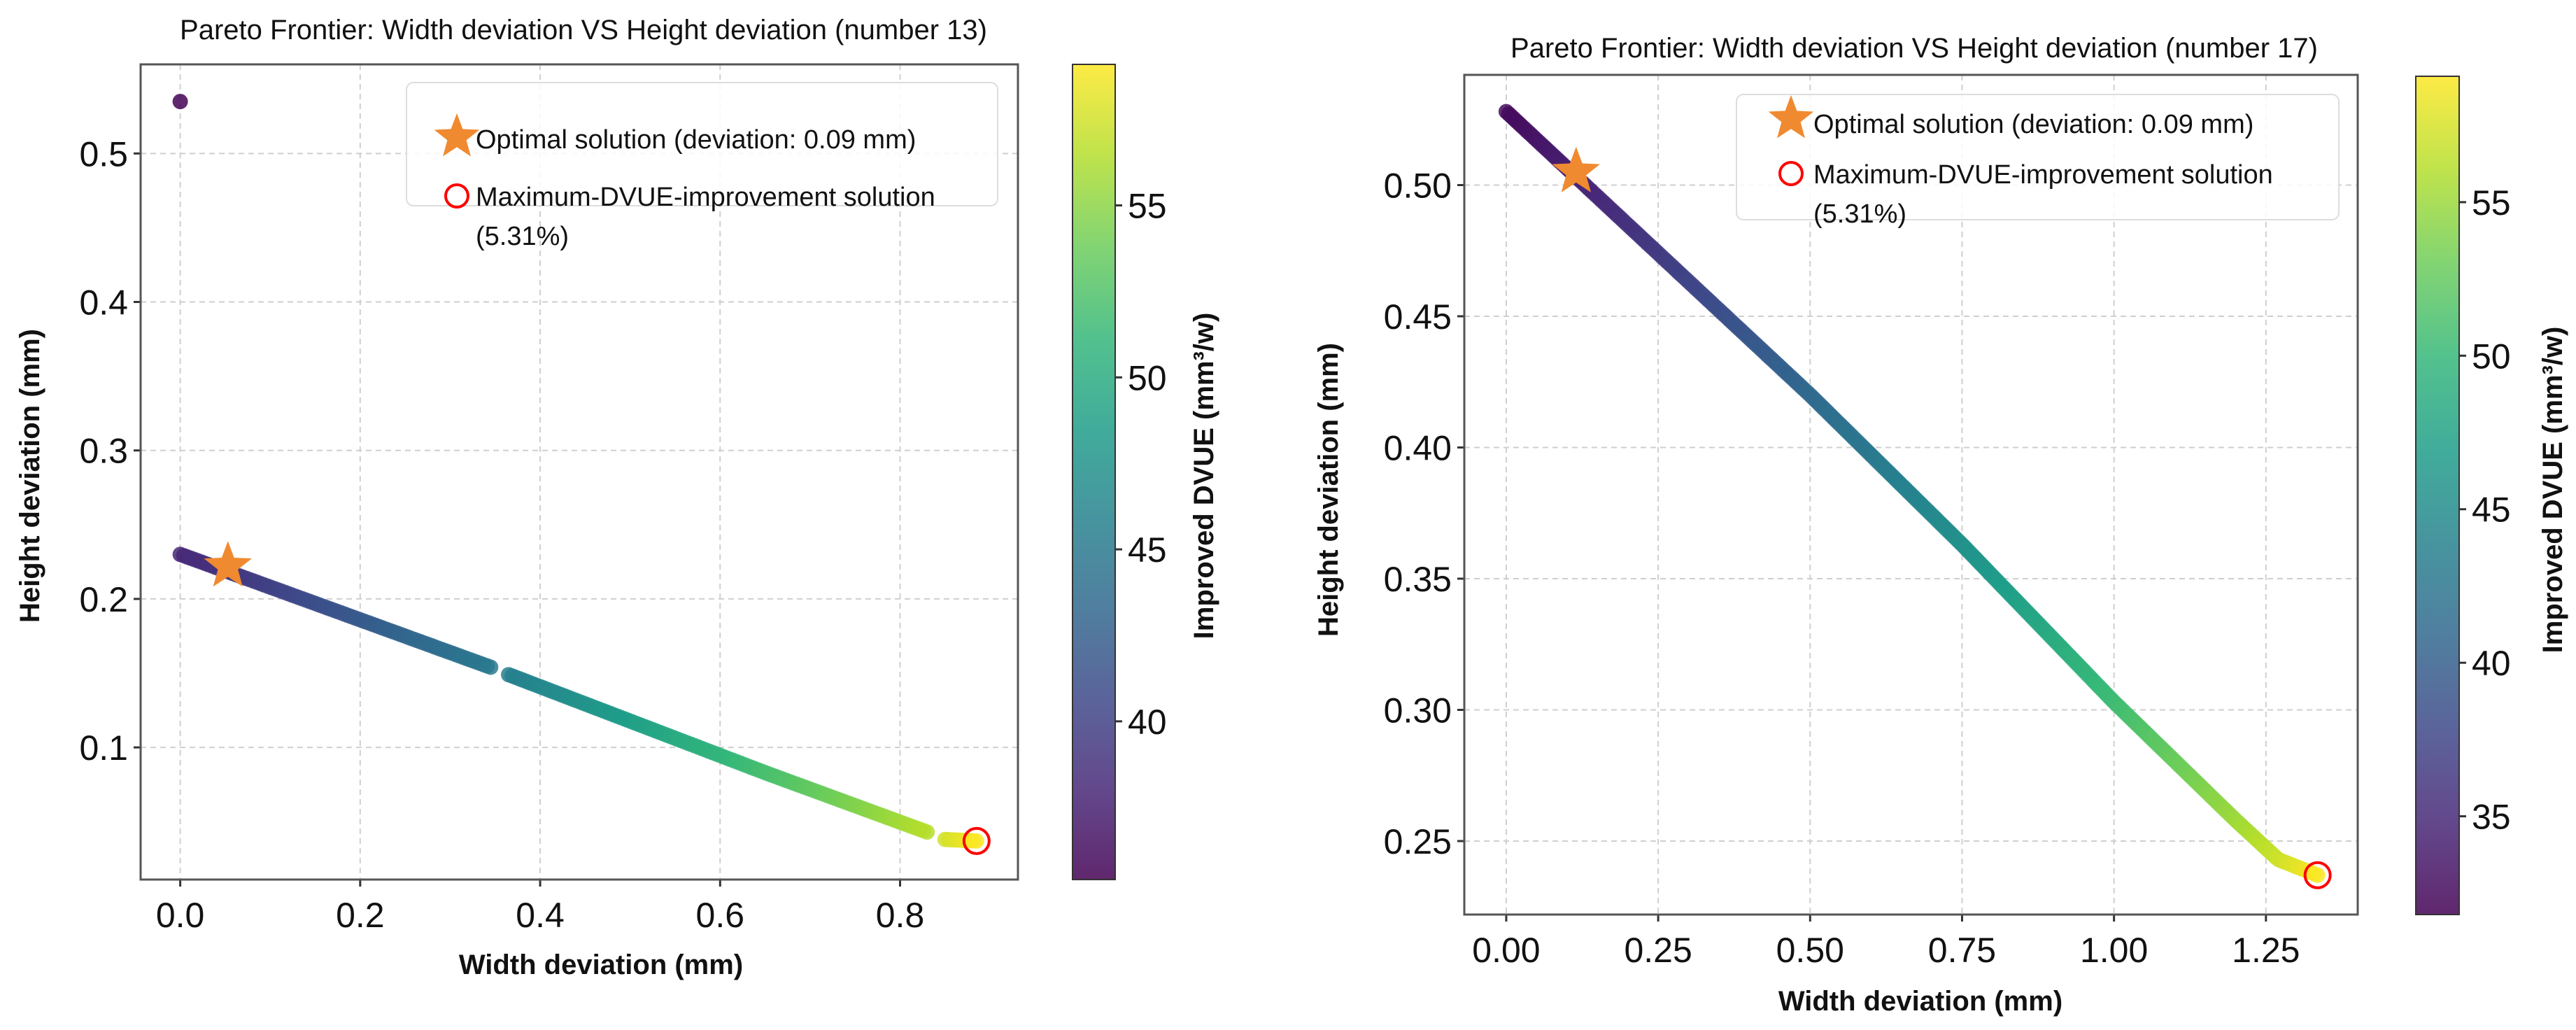 The width and height of the screenshot is (2576, 1030). What do you see at coordinates (2491, 817) in the screenshot?
I see `colorbar-tick-label: 35` at bounding box center [2491, 817].